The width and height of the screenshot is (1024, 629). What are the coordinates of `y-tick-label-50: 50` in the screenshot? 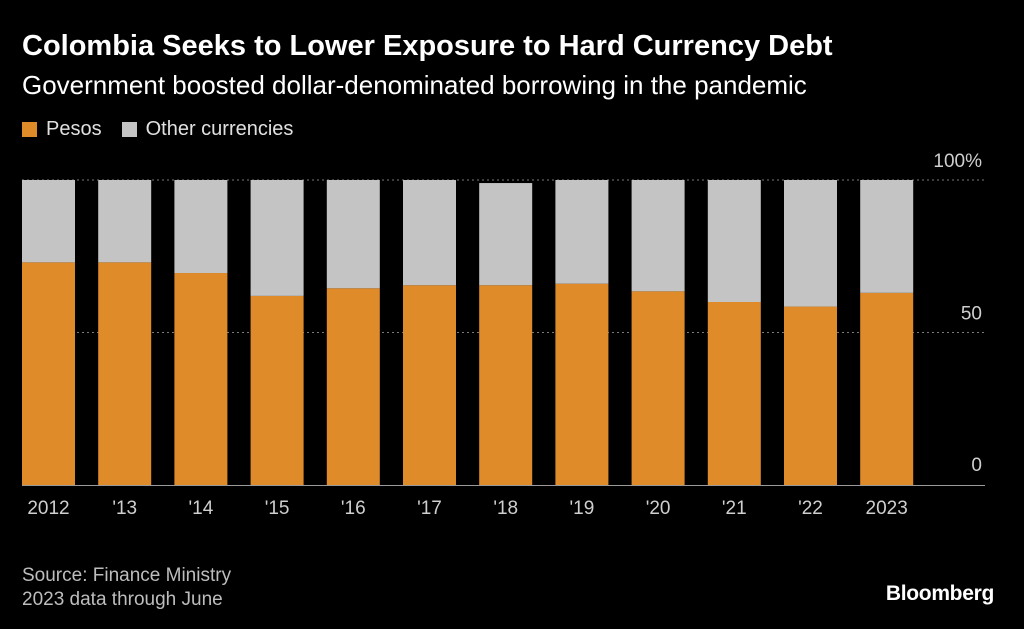 It's located at (971, 314).